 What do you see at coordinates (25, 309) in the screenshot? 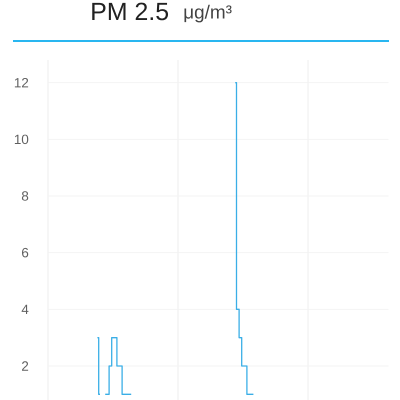
I see `y-tick-label: 4` at bounding box center [25, 309].